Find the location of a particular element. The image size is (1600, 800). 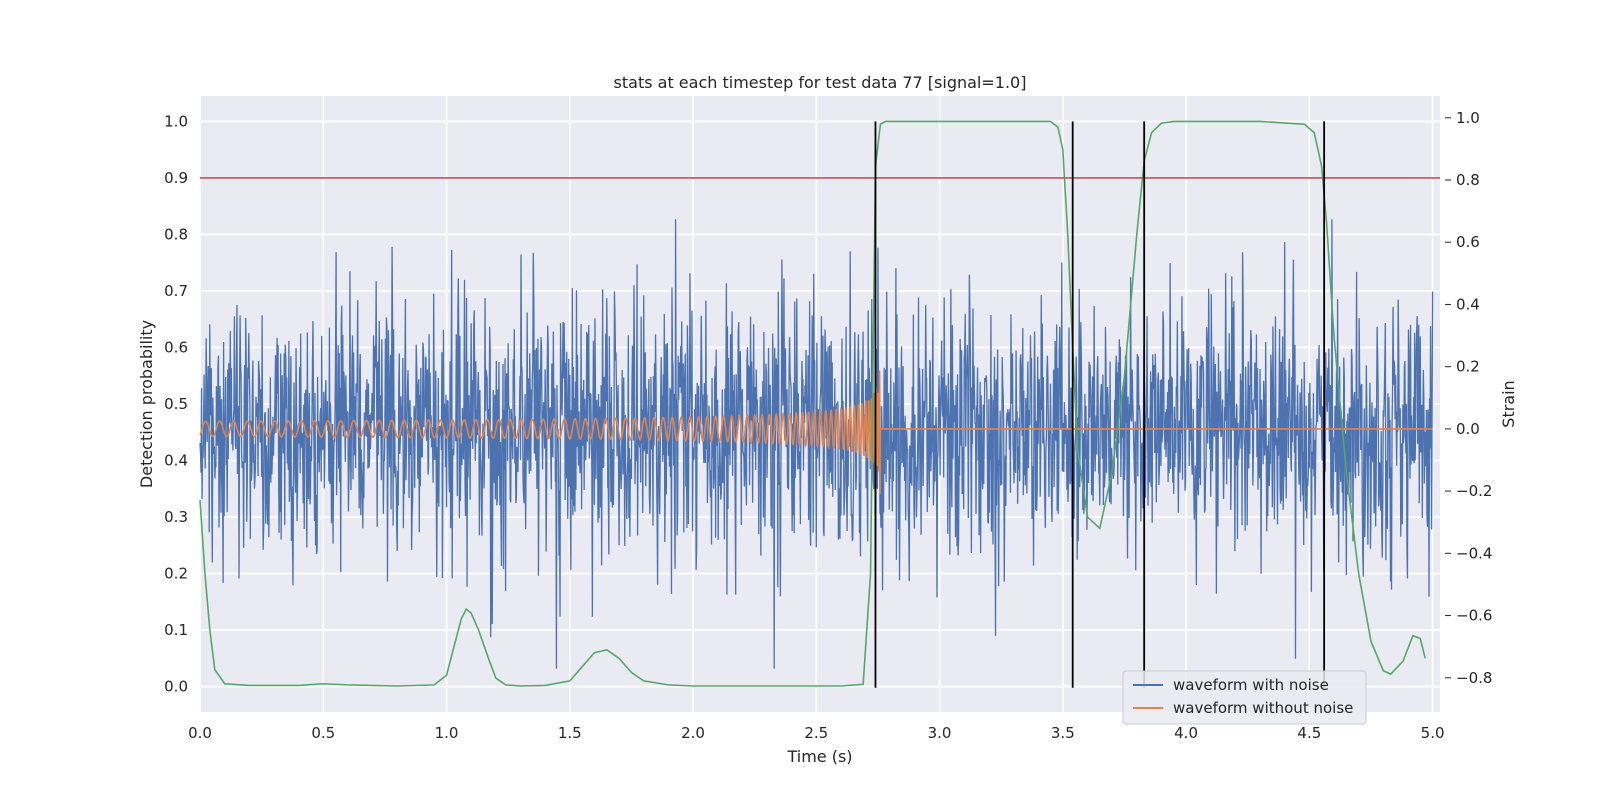

y-left-tick-label: 0.2 is located at coordinates (176, 574).